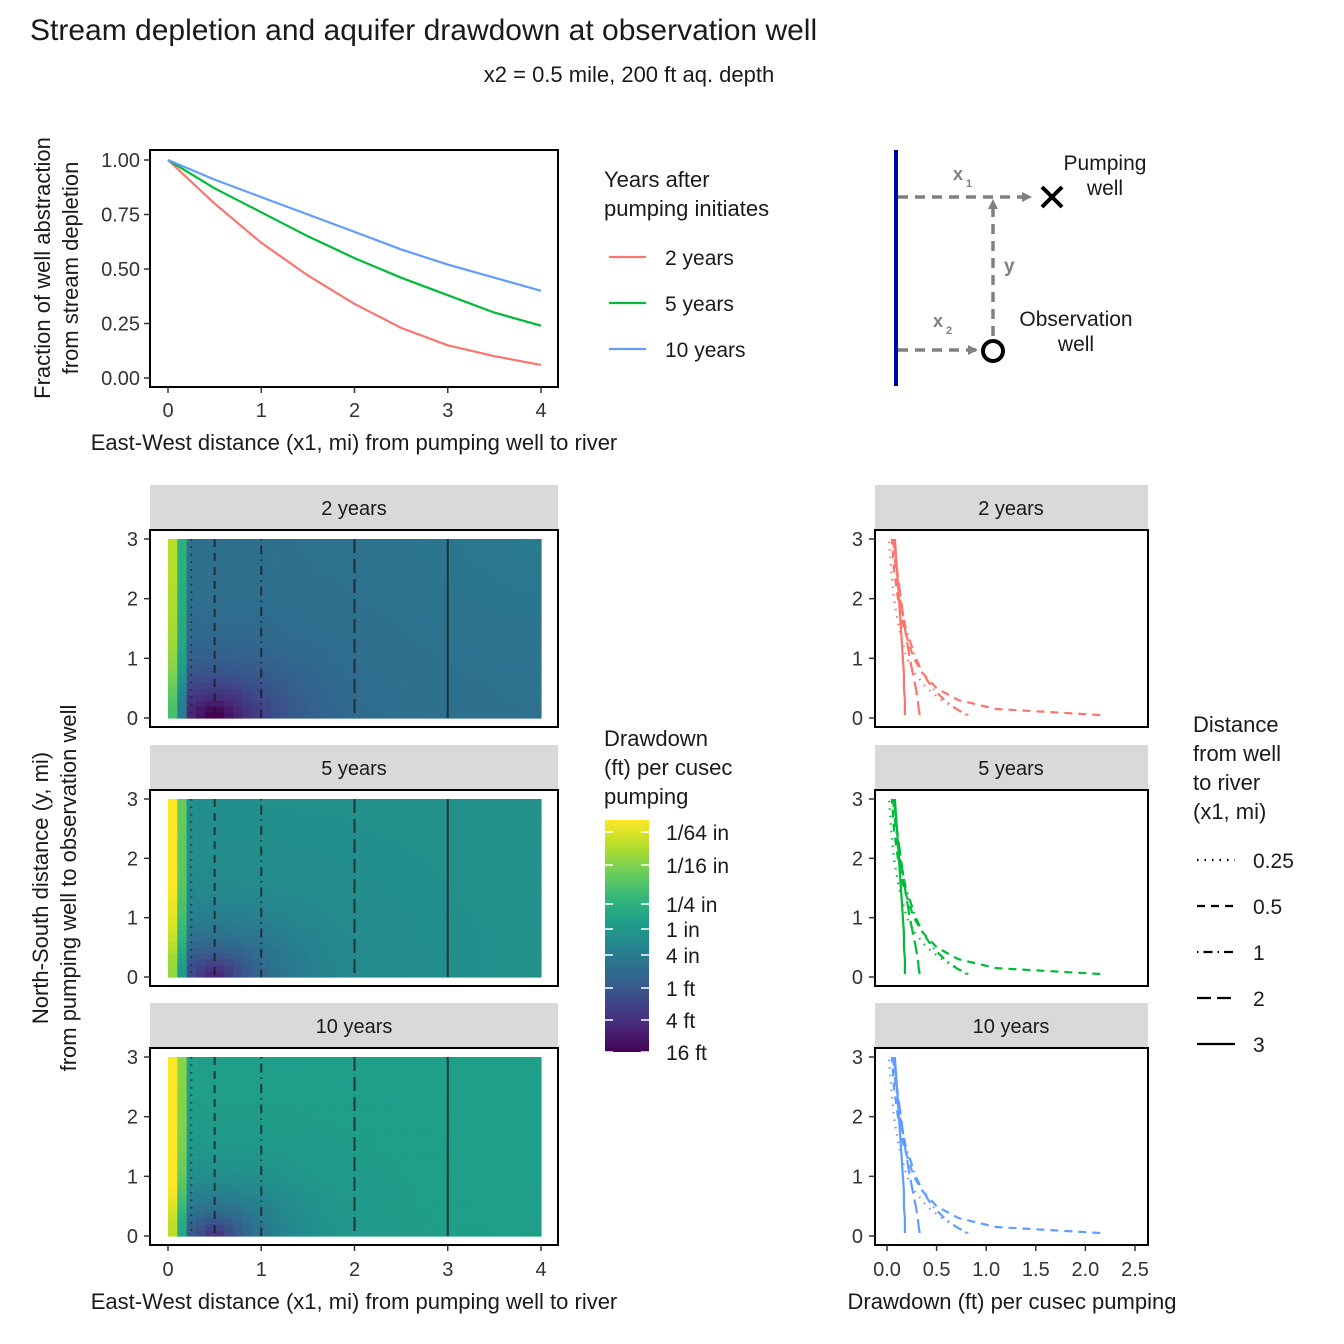 The width and height of the screenshot is (1344, 1344). I want to click on observation-well-label-line2: well, so click(1075, 344).